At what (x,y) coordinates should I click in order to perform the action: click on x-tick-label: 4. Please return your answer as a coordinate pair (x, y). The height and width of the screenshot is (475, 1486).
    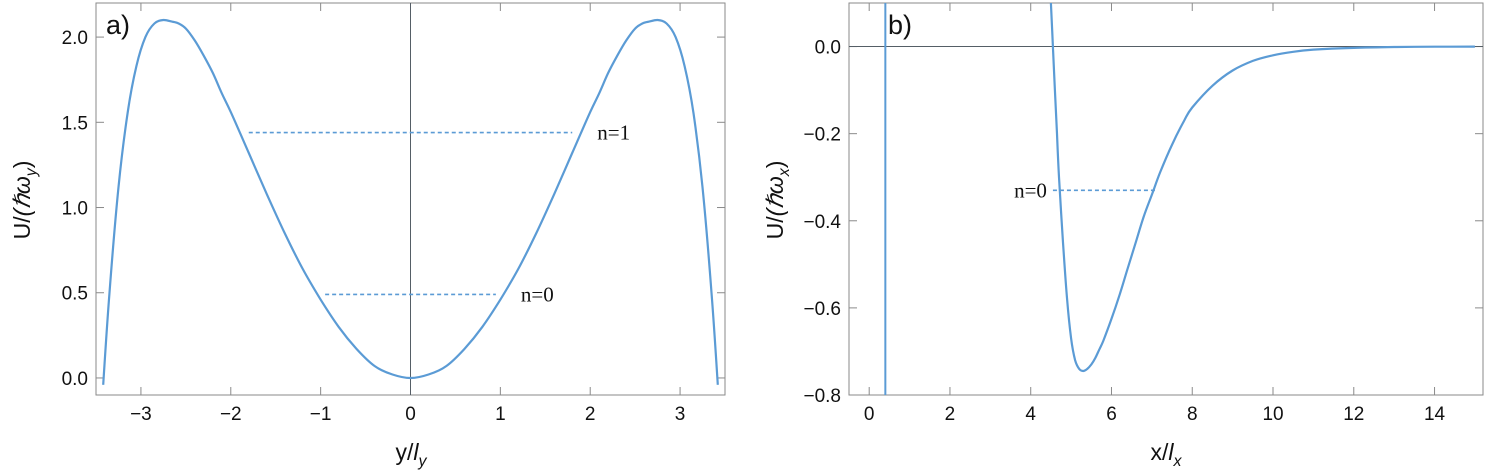
    Looking at the image, I should click on (1030, 414).